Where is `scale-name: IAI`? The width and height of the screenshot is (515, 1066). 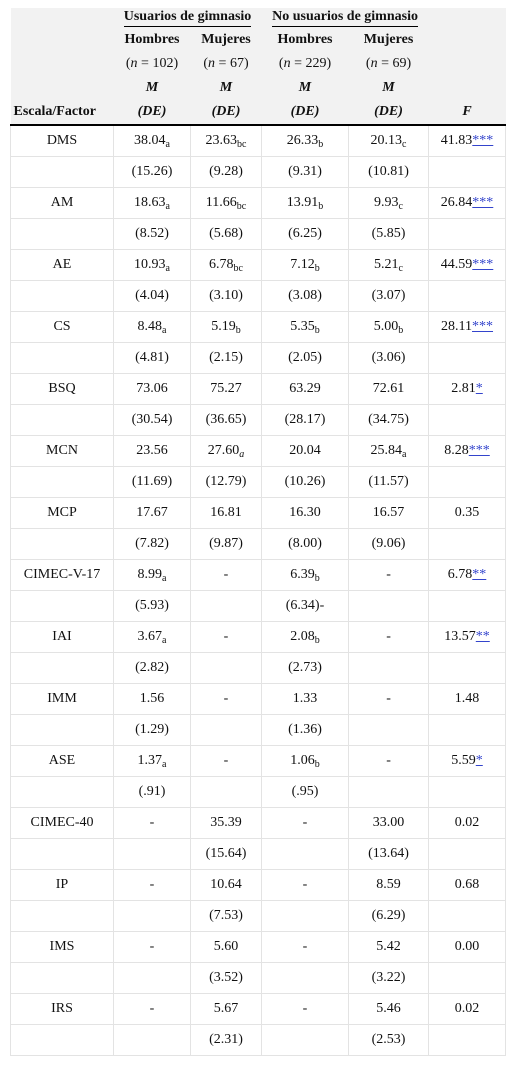 scale-name: IAI is located at coordinates (62, 637).